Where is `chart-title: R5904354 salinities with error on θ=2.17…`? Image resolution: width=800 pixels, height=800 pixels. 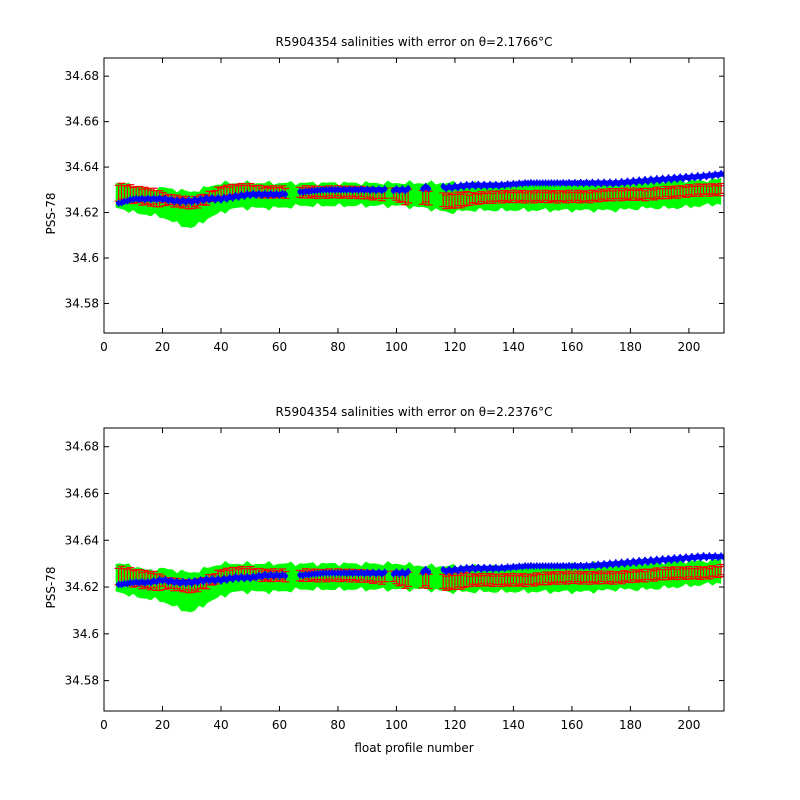 chart-title: R5904354 salinities with error on θ=2.17… is located at coordinates (414, 42).